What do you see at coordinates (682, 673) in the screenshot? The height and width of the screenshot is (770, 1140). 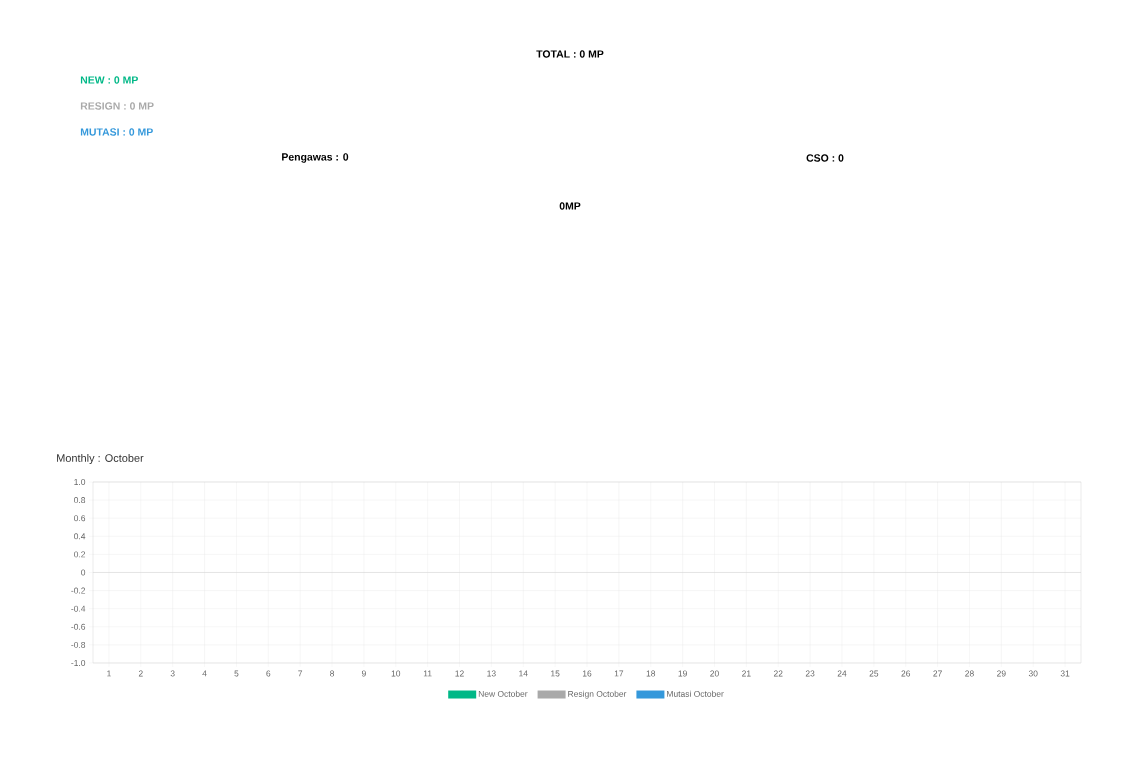 I see `x-tick-label: 19` at bounding box center [682, 673].